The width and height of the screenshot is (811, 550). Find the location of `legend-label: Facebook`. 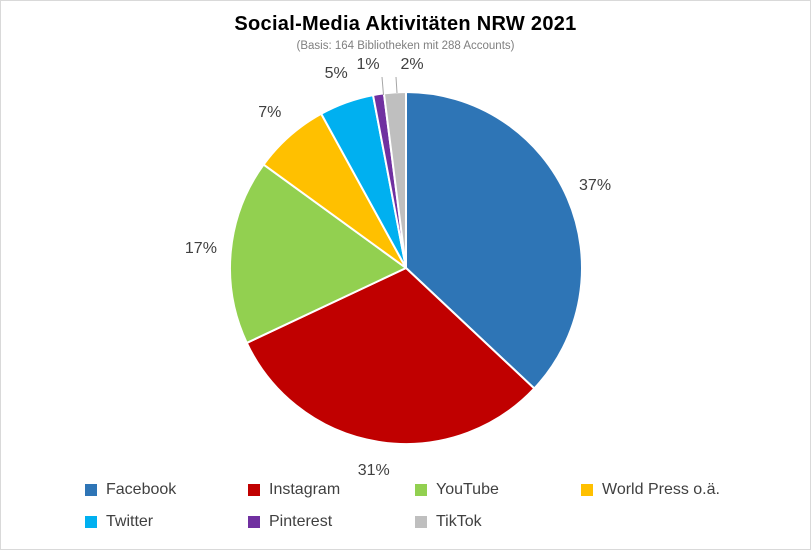

legend-label: Facebook is located at coordinates (141, 489).